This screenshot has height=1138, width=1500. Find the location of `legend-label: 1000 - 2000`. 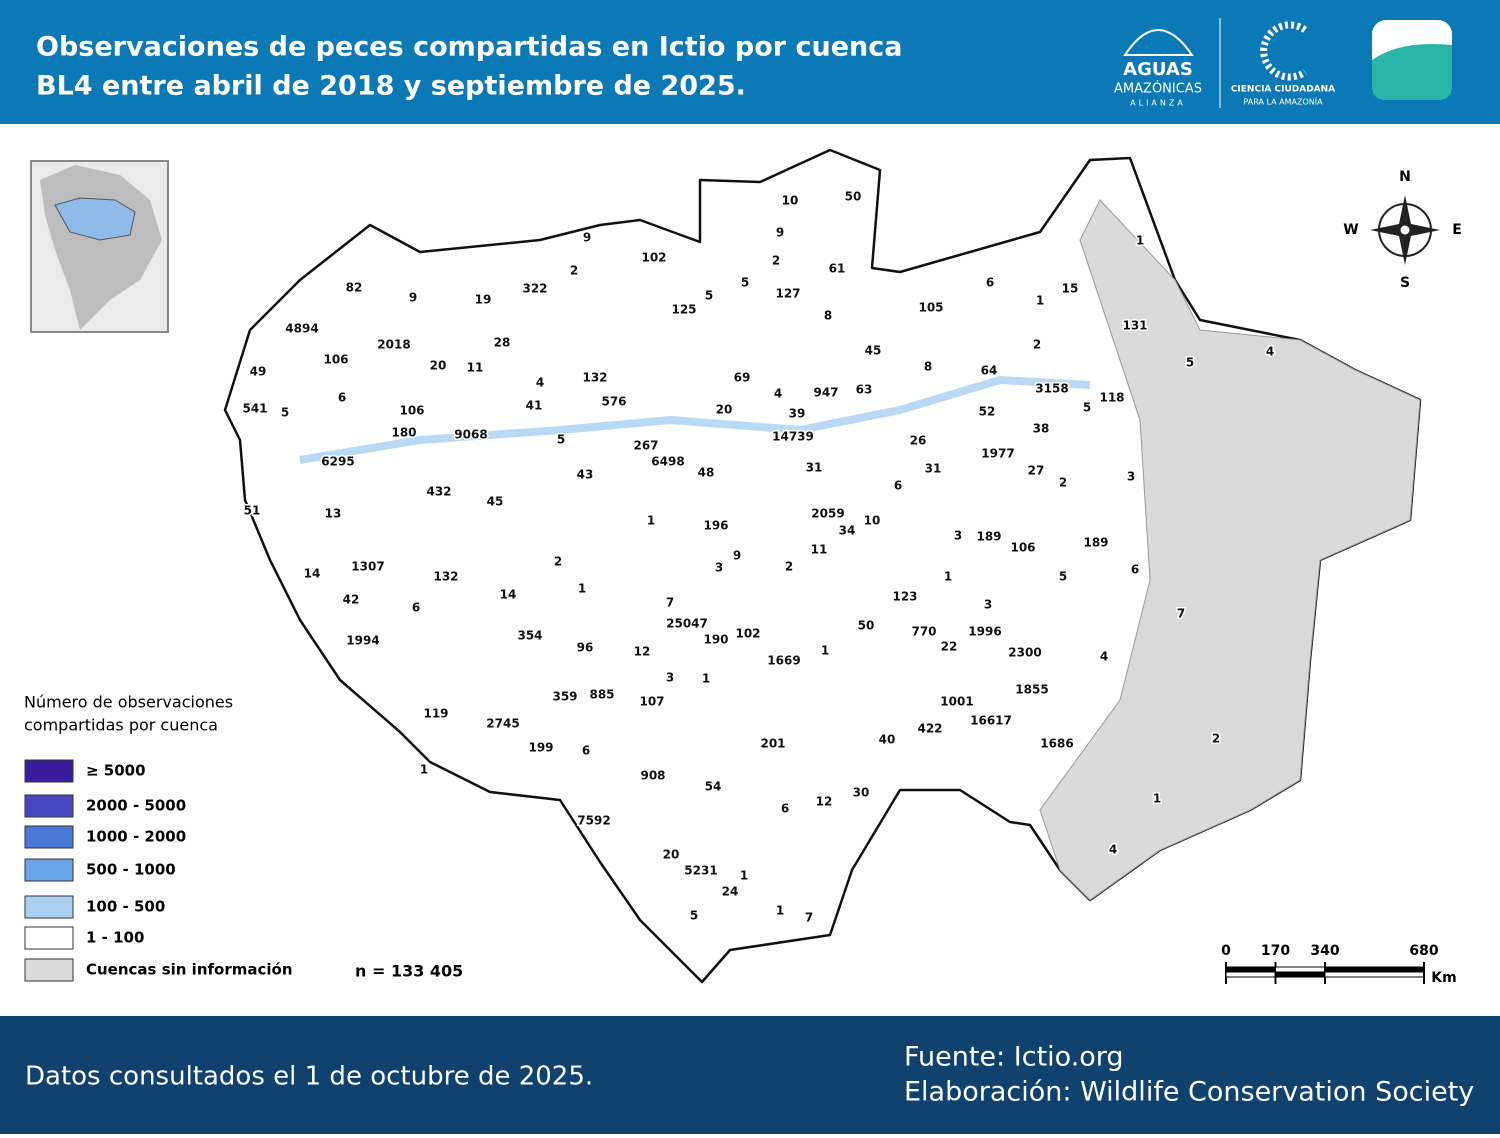

legend-label: 1000 - 2000 is located at coordinates (136, 837).